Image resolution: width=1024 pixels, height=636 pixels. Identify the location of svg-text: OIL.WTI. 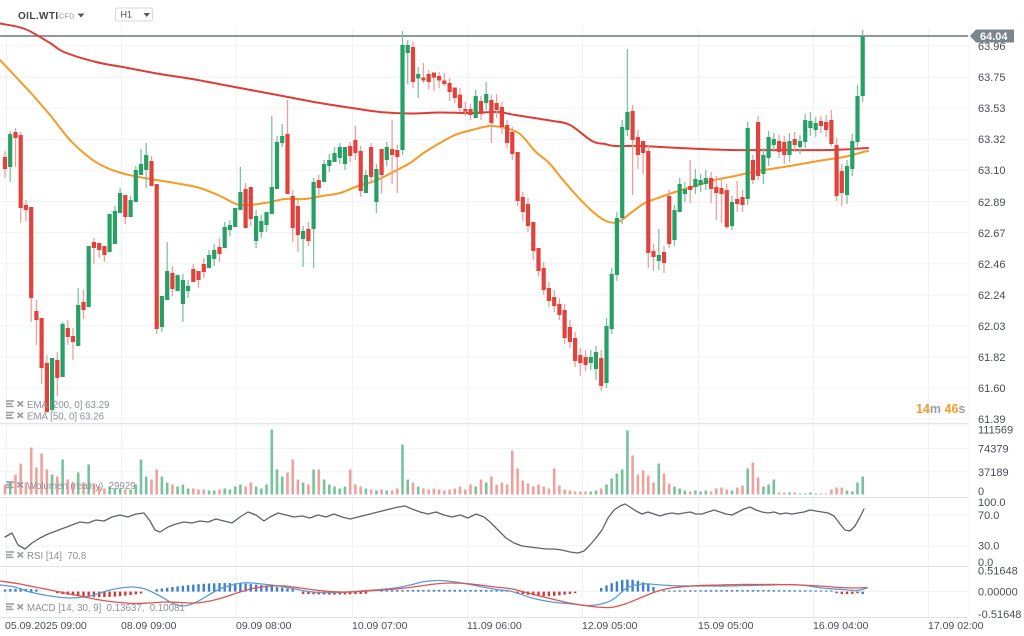
(38, 16).